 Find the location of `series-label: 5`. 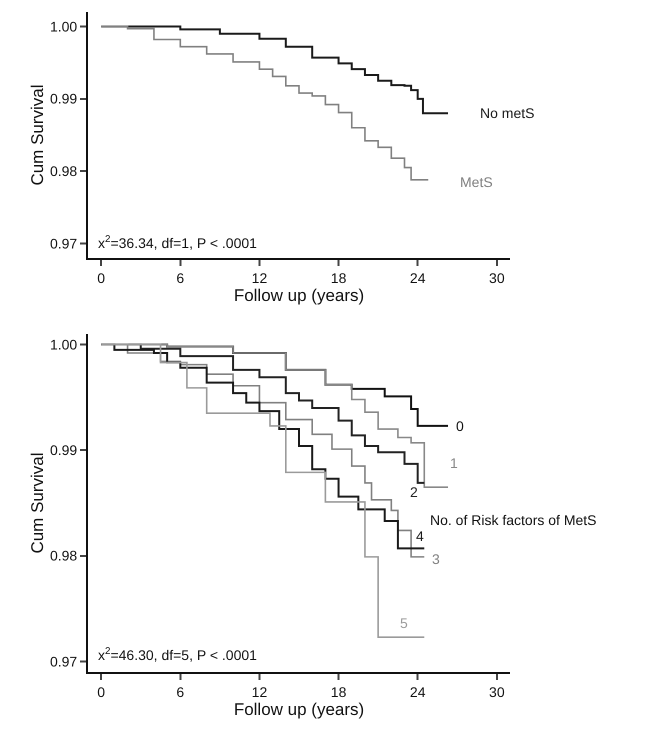

series-label: 5 is located at coordinates (404, 623).